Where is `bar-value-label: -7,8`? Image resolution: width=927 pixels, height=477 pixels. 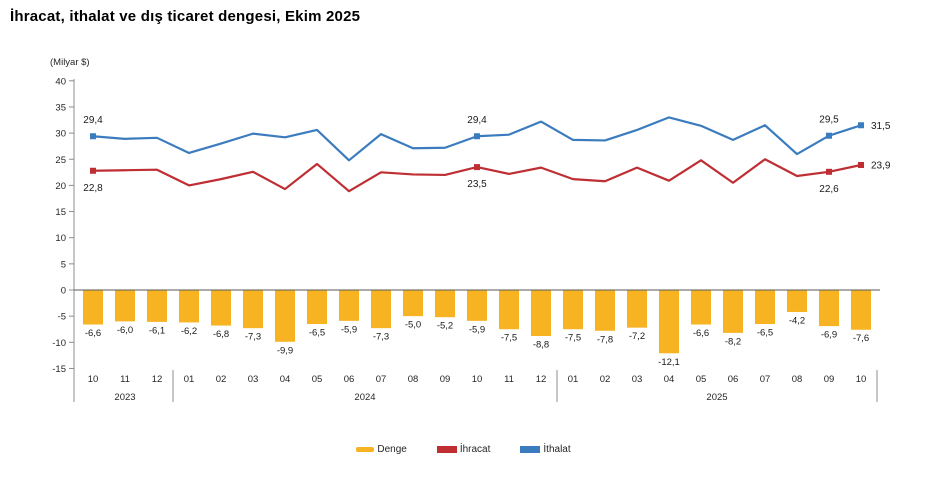 bar-value-label: -7,8 is located at coordinates (605, 339).